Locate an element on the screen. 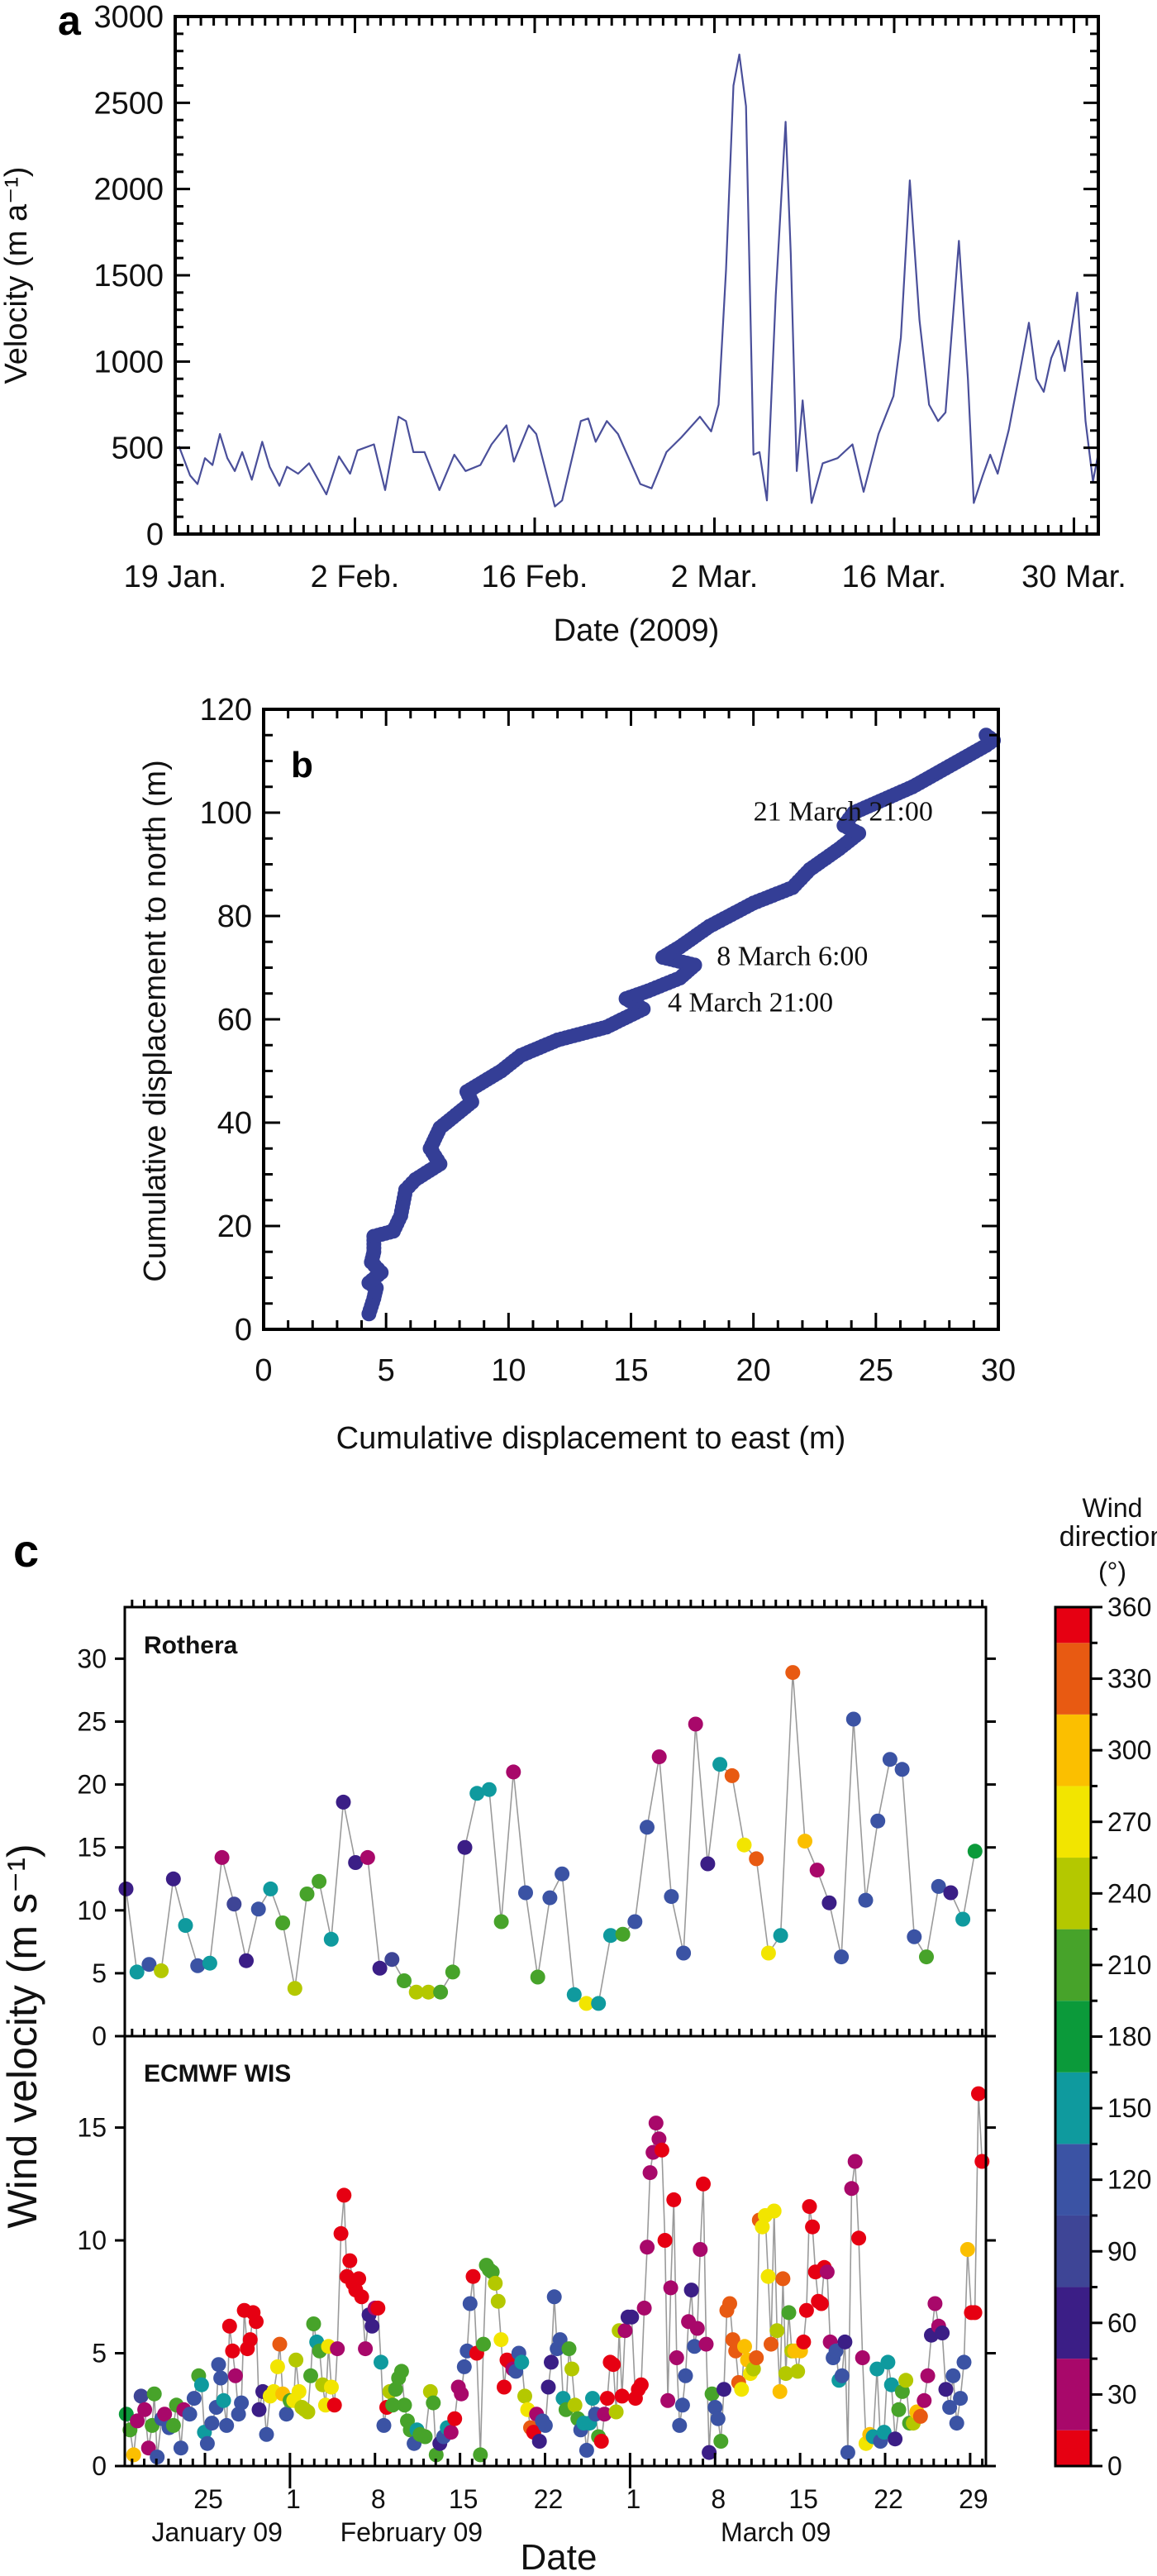  colorbar-tick-label: 90 is located at coordinates (1122, 2251).